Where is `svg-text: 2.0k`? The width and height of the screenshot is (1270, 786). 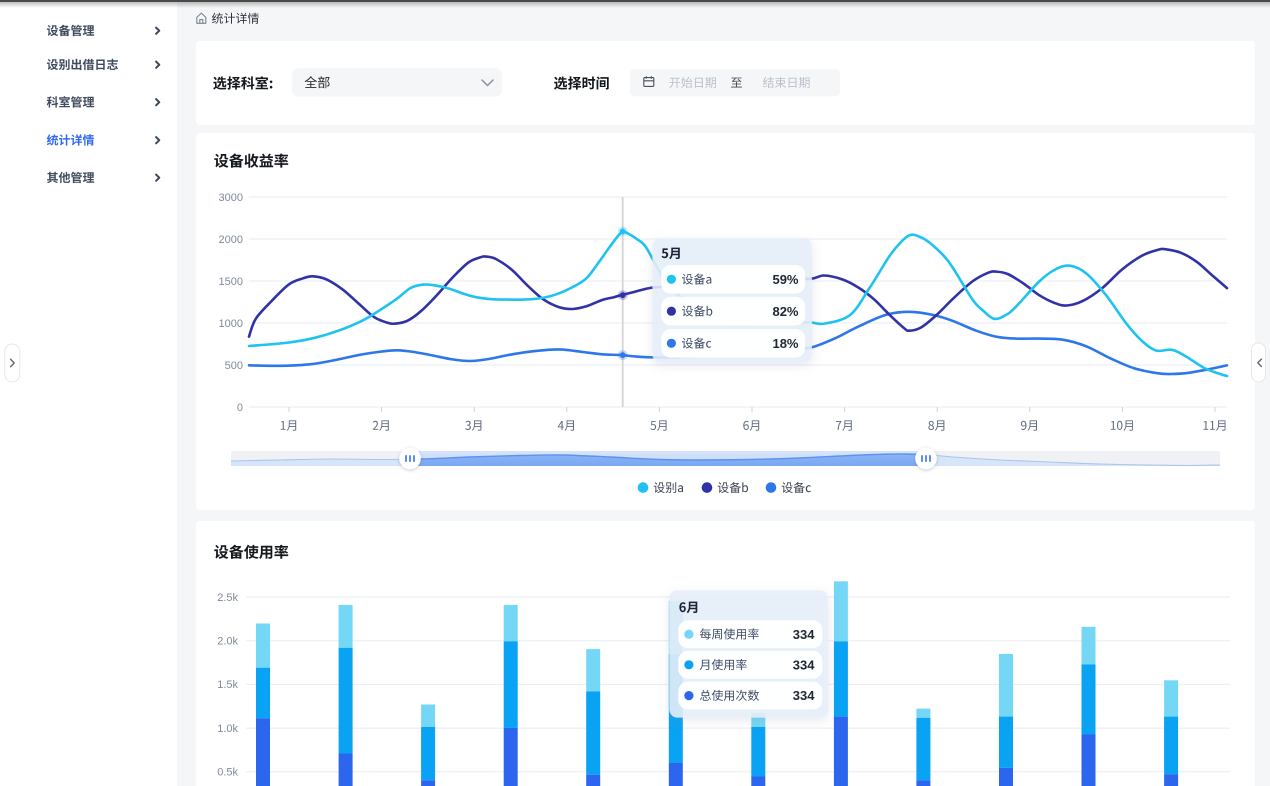 svg-text: 2.0k is located at coordinates (227, 642).